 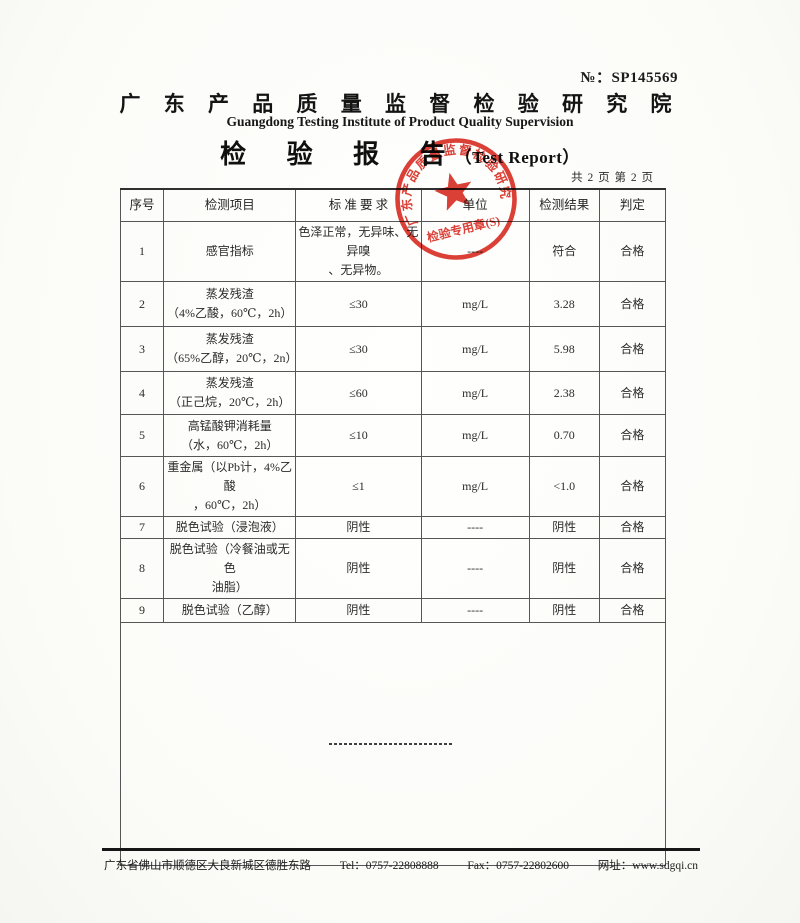 What do you see at coordinates (453, 191) in the screenshot?
I see `seal-star-icon` at bounding box center [453, 191].